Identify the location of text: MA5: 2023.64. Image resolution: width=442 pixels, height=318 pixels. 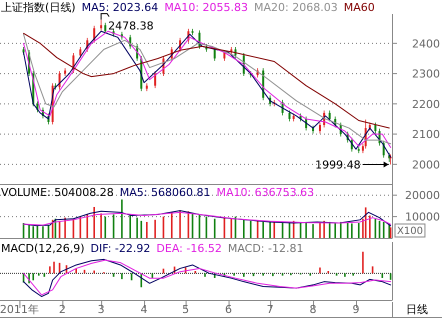
(120, 7).